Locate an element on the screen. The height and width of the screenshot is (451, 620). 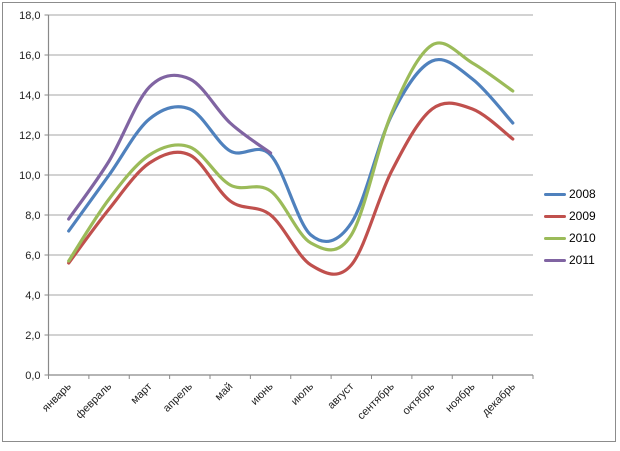
x-tick-label: октябрь is located at coordinates (418, 398).